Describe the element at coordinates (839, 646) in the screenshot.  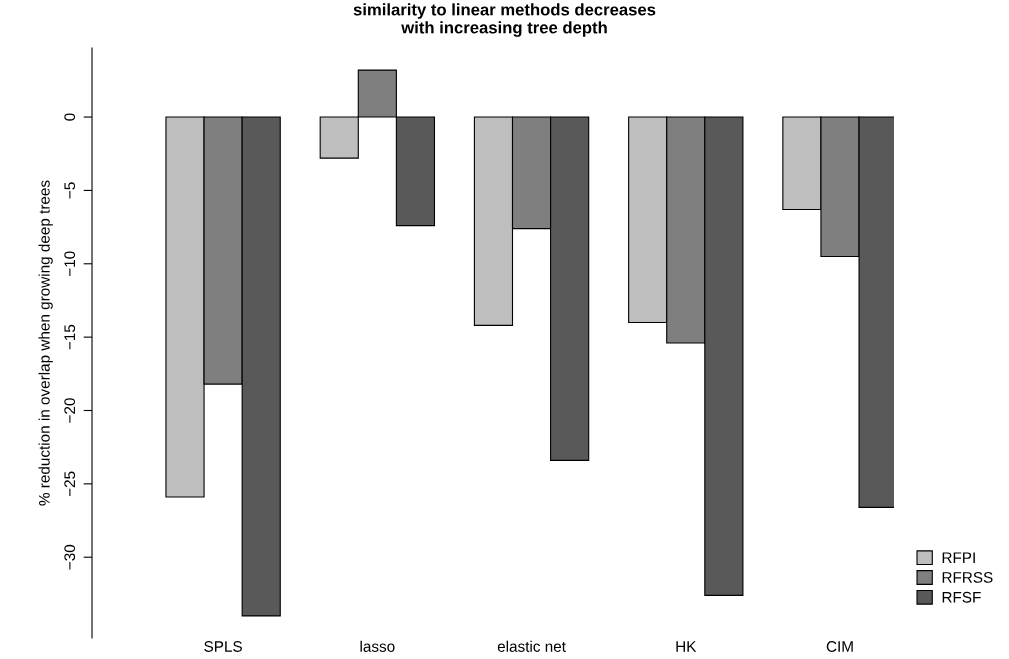
I see `x-tick-label: CIM` at that location.